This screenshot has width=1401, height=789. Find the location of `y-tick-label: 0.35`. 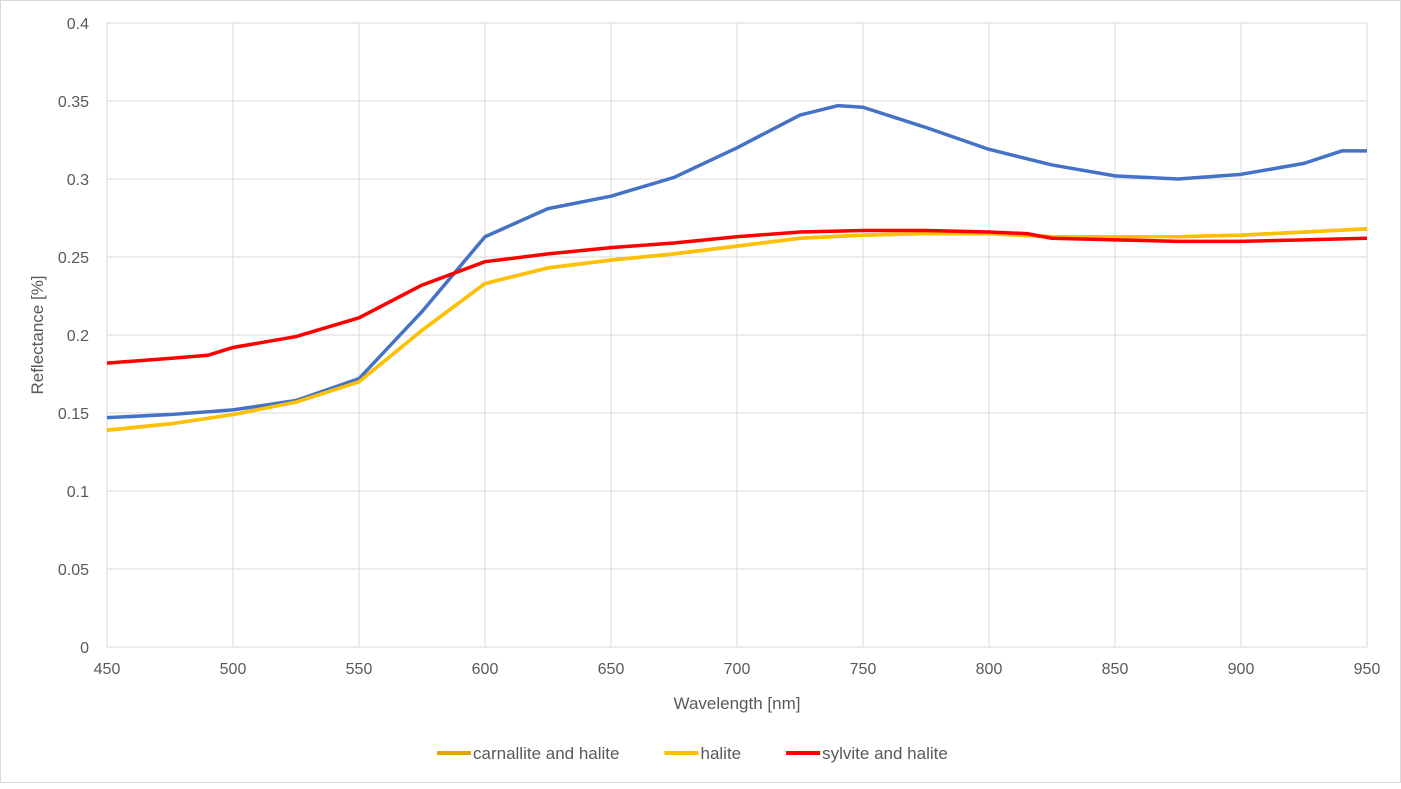

y-tick-label: 0.35 is located at coordinates (73, 102).